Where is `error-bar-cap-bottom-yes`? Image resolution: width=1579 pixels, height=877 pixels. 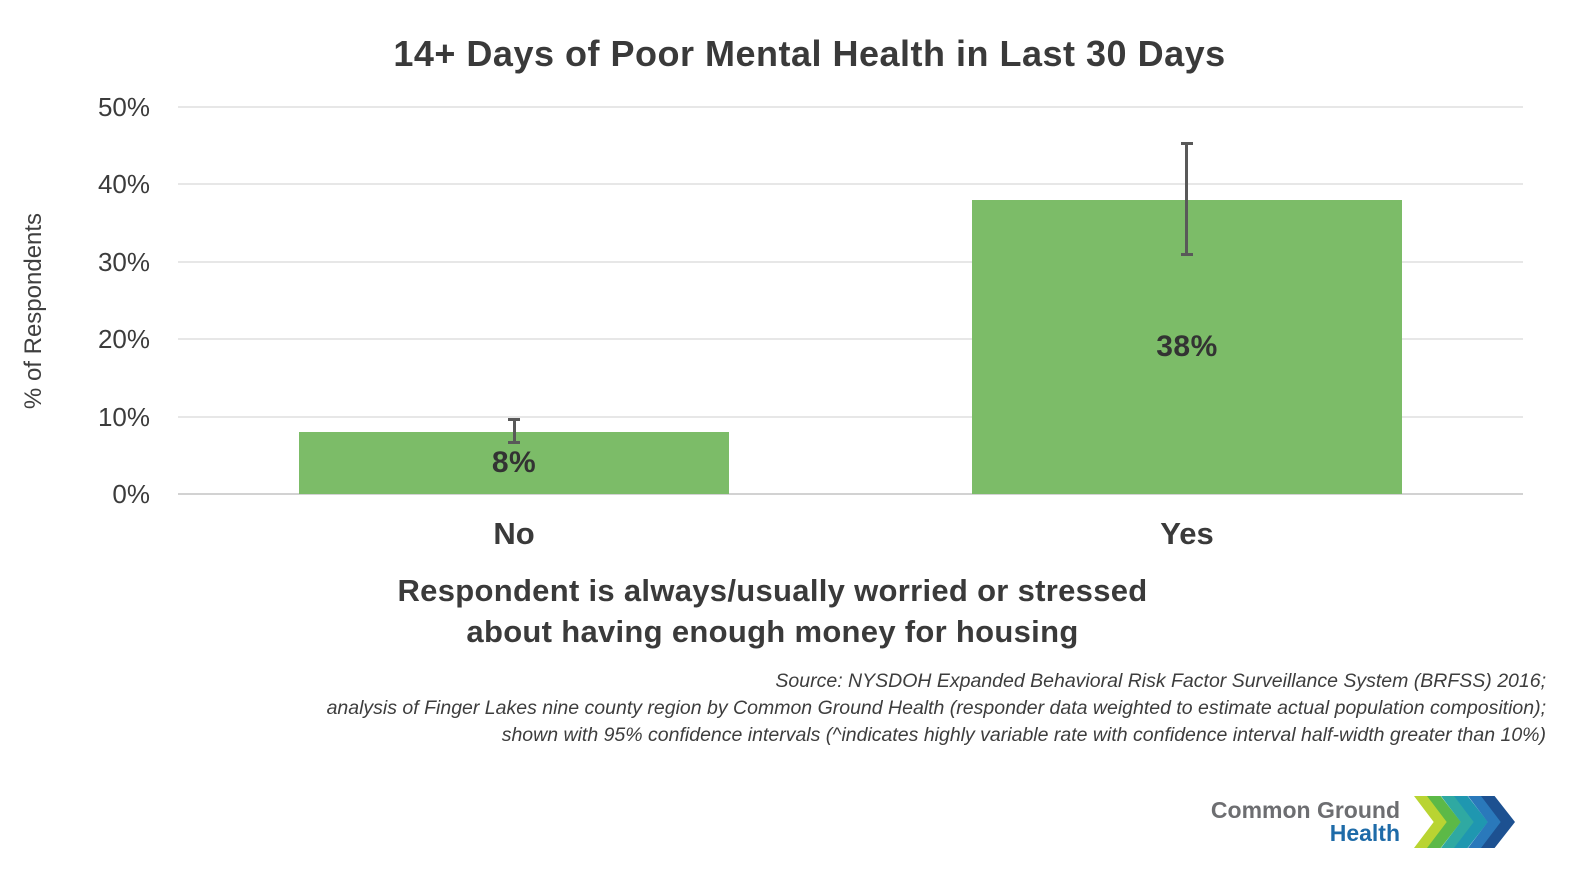
error-bar-cap-bottom-yes is located at coordinates (1186, 254).